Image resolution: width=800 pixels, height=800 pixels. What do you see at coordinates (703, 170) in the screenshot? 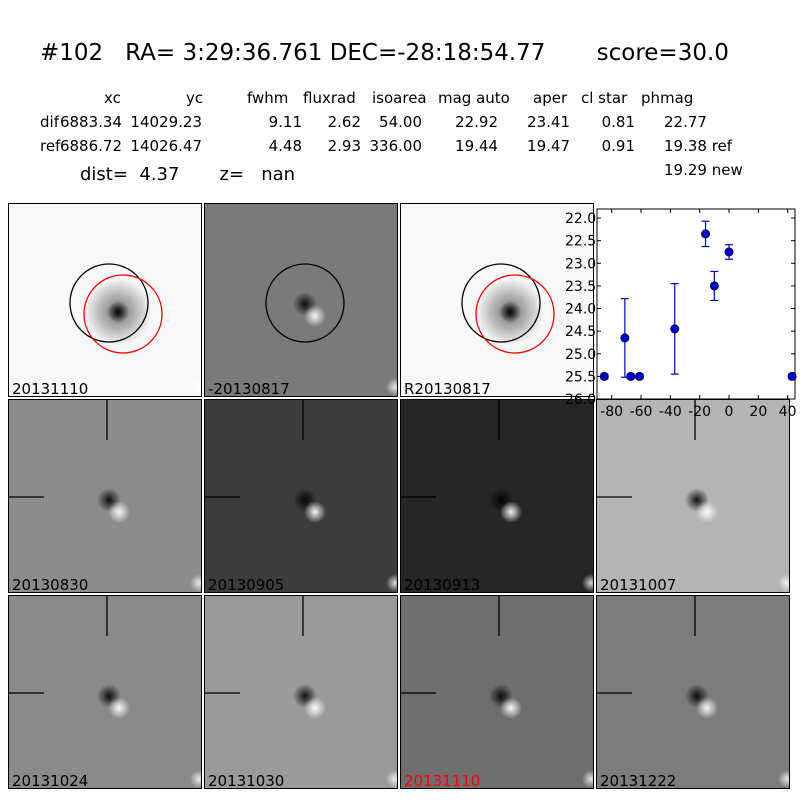
I see `phmag-new: 19.29 new` at bounding box center [703, 170].